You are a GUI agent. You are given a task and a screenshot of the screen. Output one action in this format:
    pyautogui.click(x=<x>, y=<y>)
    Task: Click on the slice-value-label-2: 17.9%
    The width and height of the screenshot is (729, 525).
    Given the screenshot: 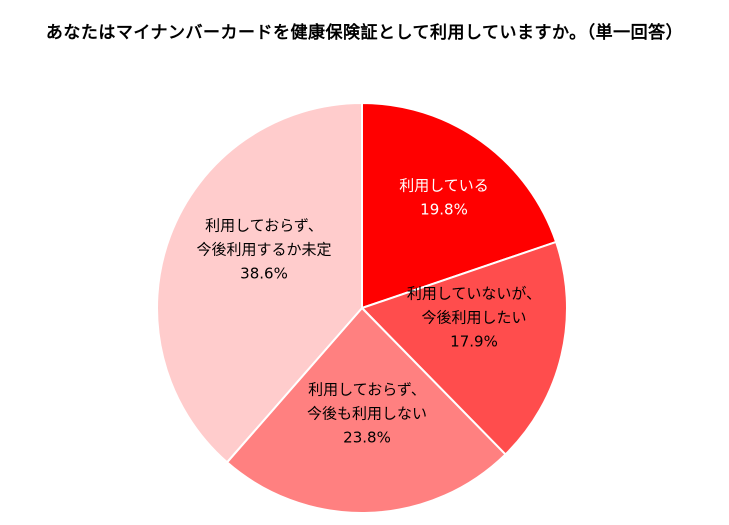 What is the action you would take?
    pyautogui.click(x=474, y=342)
    